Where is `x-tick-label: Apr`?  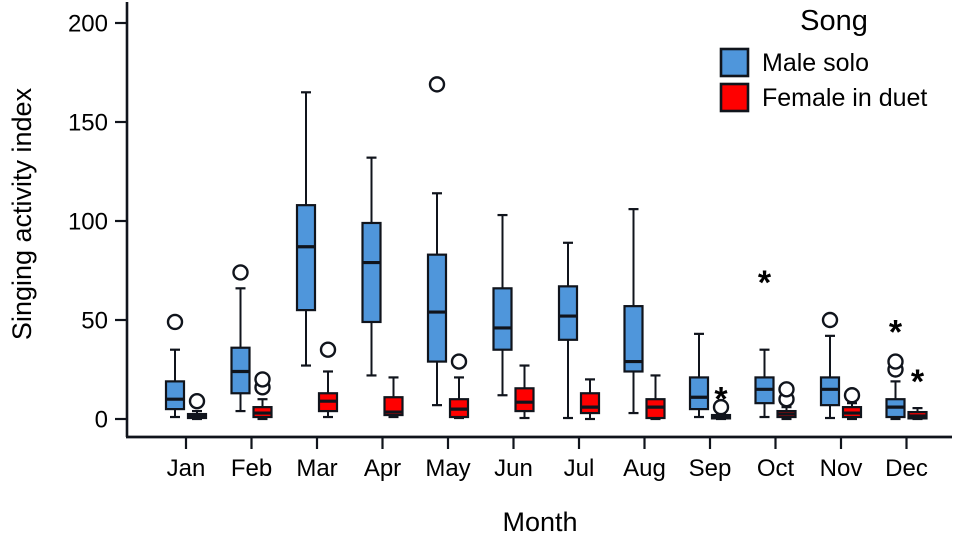
x-tick-label: Apr is located at coordinates (382, 468).